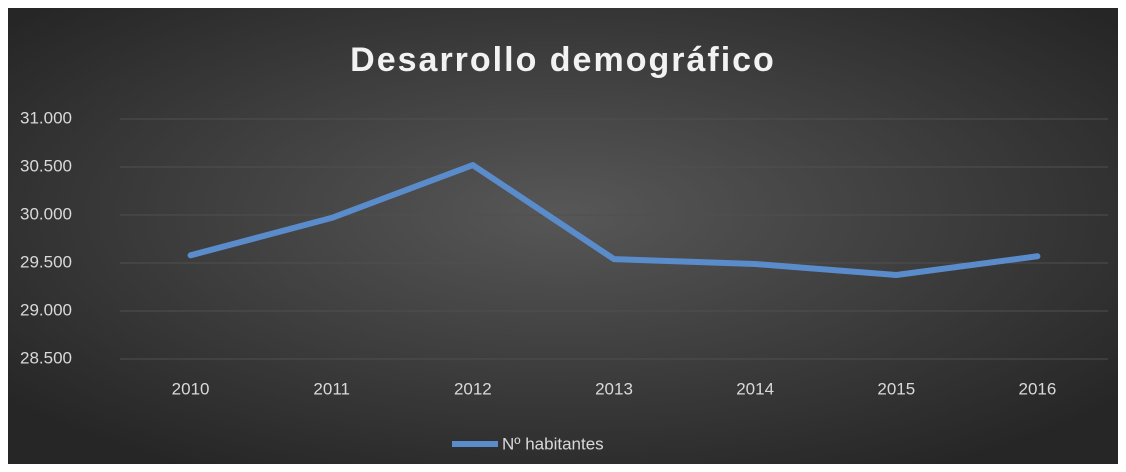 This screenshot has width=1126, height=472. I want to click on y-tick-label: 30.000, so click(46, 213).